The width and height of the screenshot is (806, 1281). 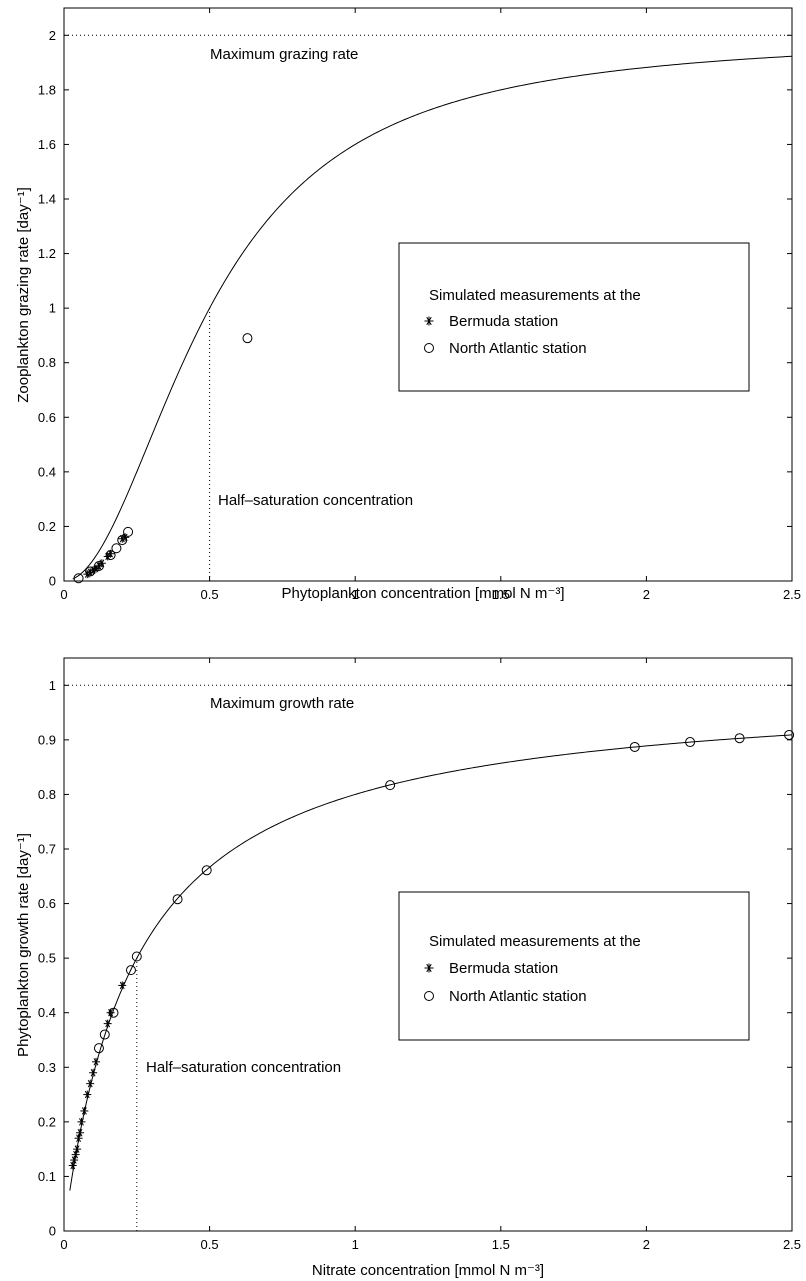 I want to click on y-tick-label: 1.2, so click(x=47, y=253).